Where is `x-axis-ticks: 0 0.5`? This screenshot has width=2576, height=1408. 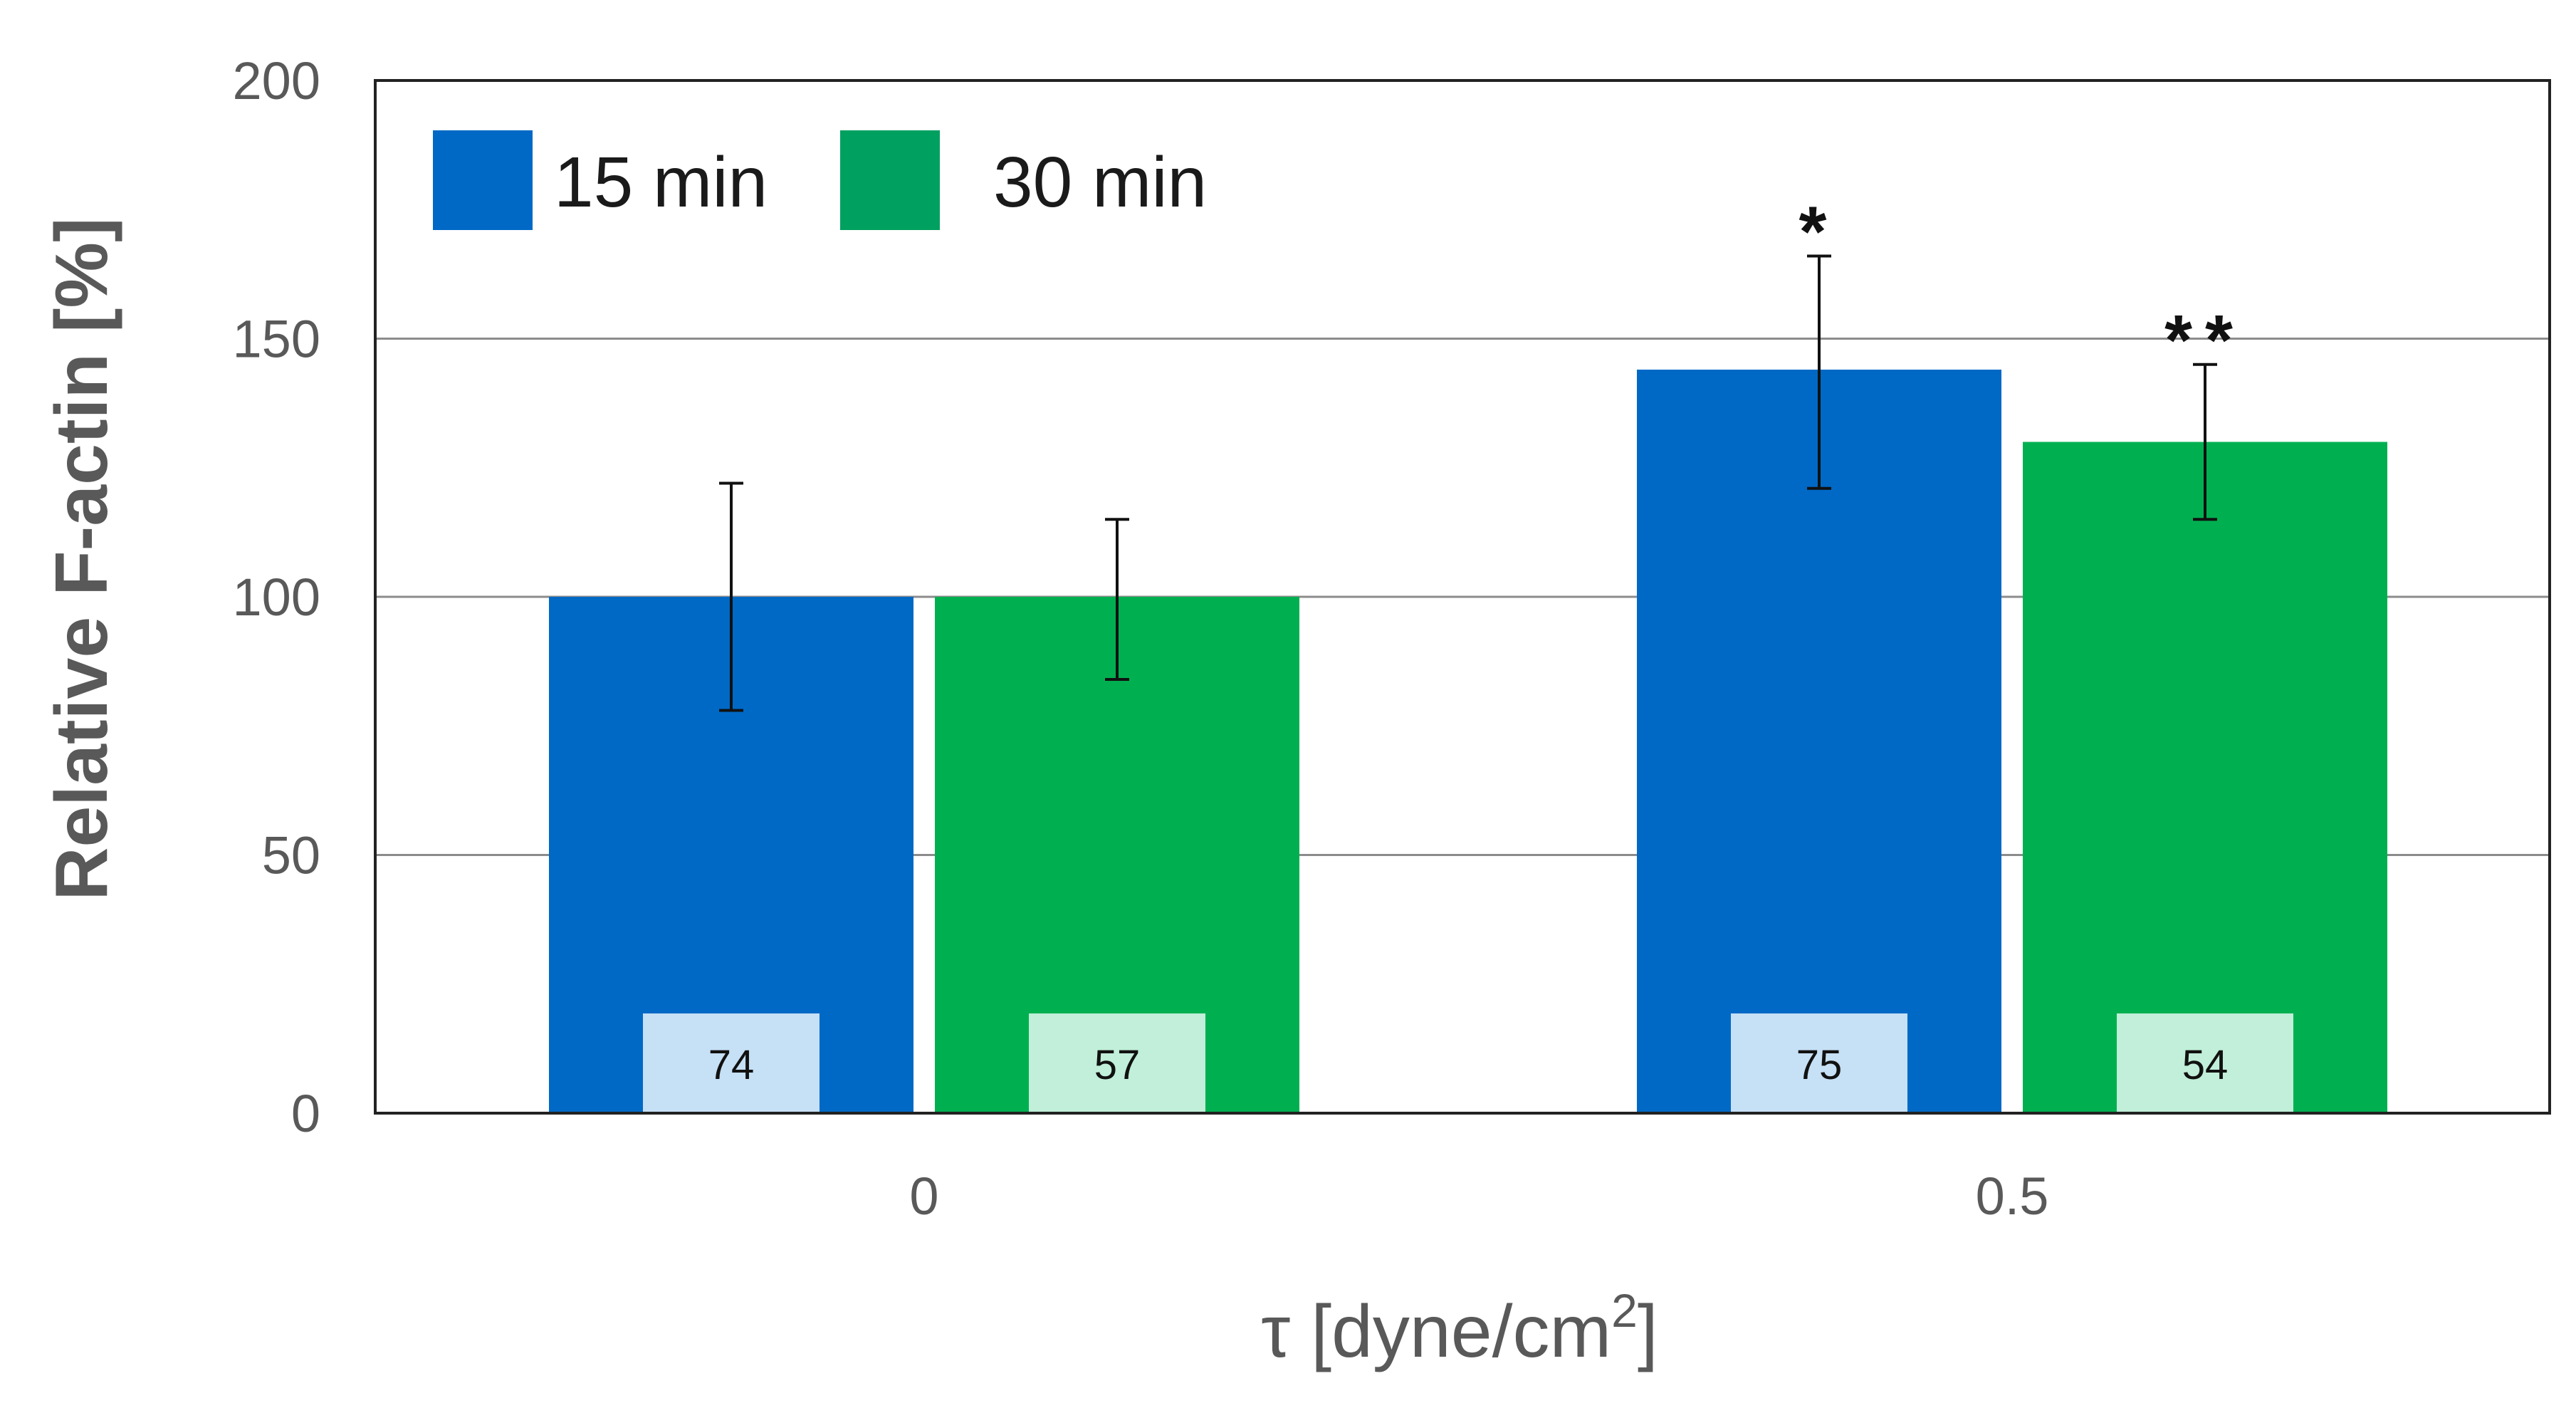 x-axis-ticks: 0 0.5 is located at coordinates (1478, 1196).